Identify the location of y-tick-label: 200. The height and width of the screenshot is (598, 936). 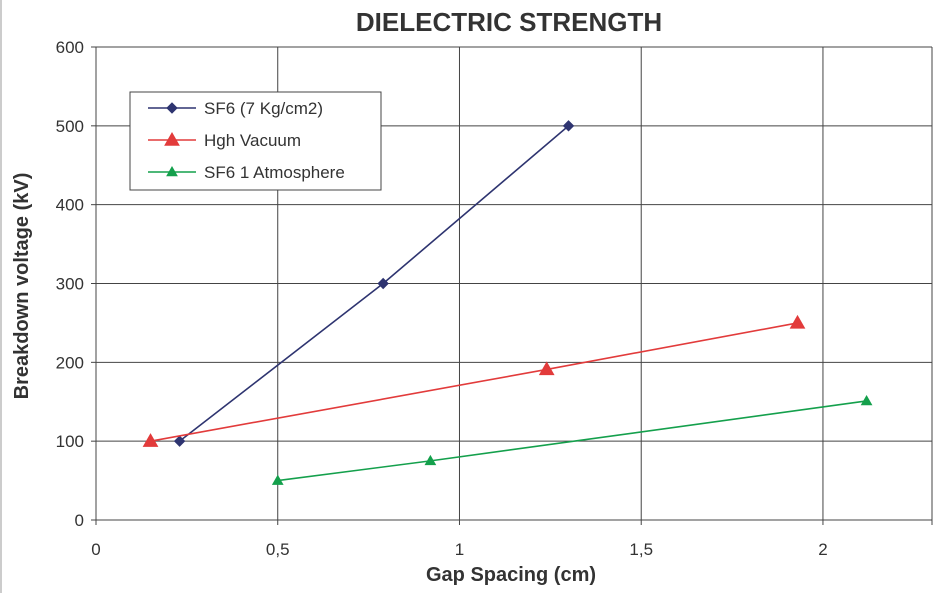
(70, 362).